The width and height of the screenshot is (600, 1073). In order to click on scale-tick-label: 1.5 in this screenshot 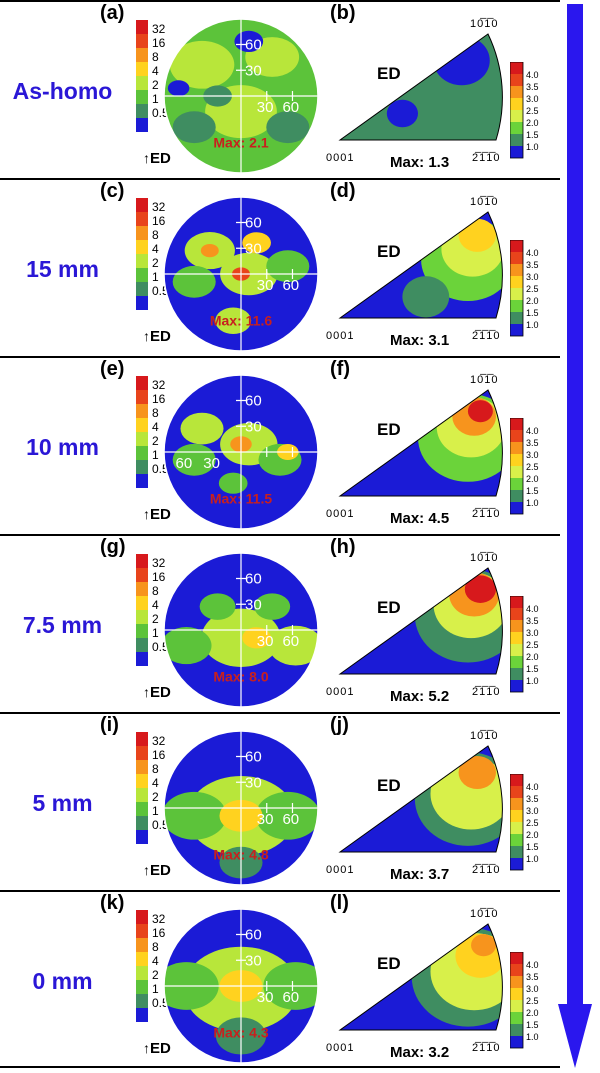, I will do `click(532, 1025)`.